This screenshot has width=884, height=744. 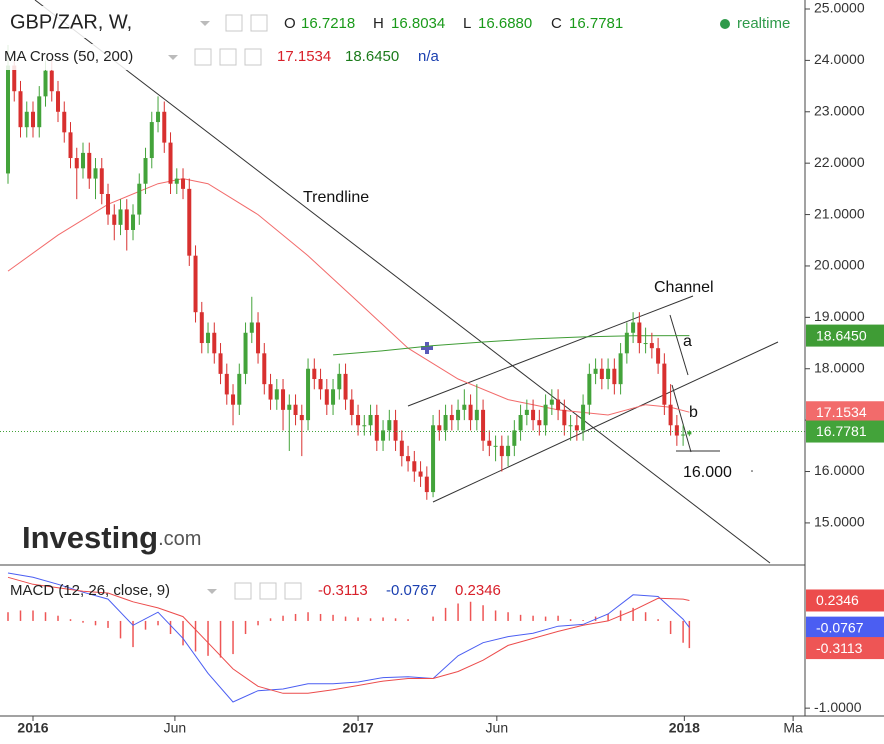 What do you see at coordinates (839, 213) in the screenshot?
I see `y-tick-label: 21.0000` at bounding box center [839, 213].